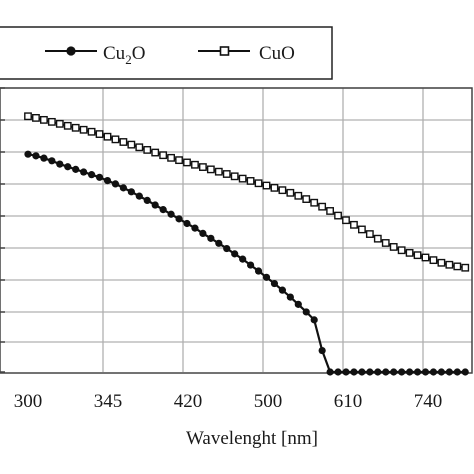 This screenshot has width=474, height=474. What do you see at coordinates (246, 53) in the screenshot?
I see `legend-item-cuo: CuO` at bounding box center [246, 53].